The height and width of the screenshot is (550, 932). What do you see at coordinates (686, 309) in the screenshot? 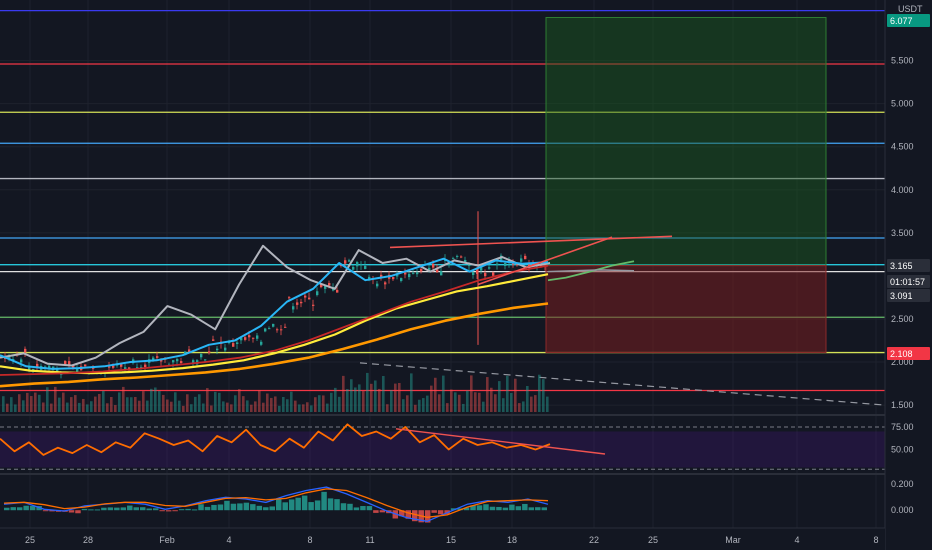
I see `loss-zone` at bounding box center [686, 309].